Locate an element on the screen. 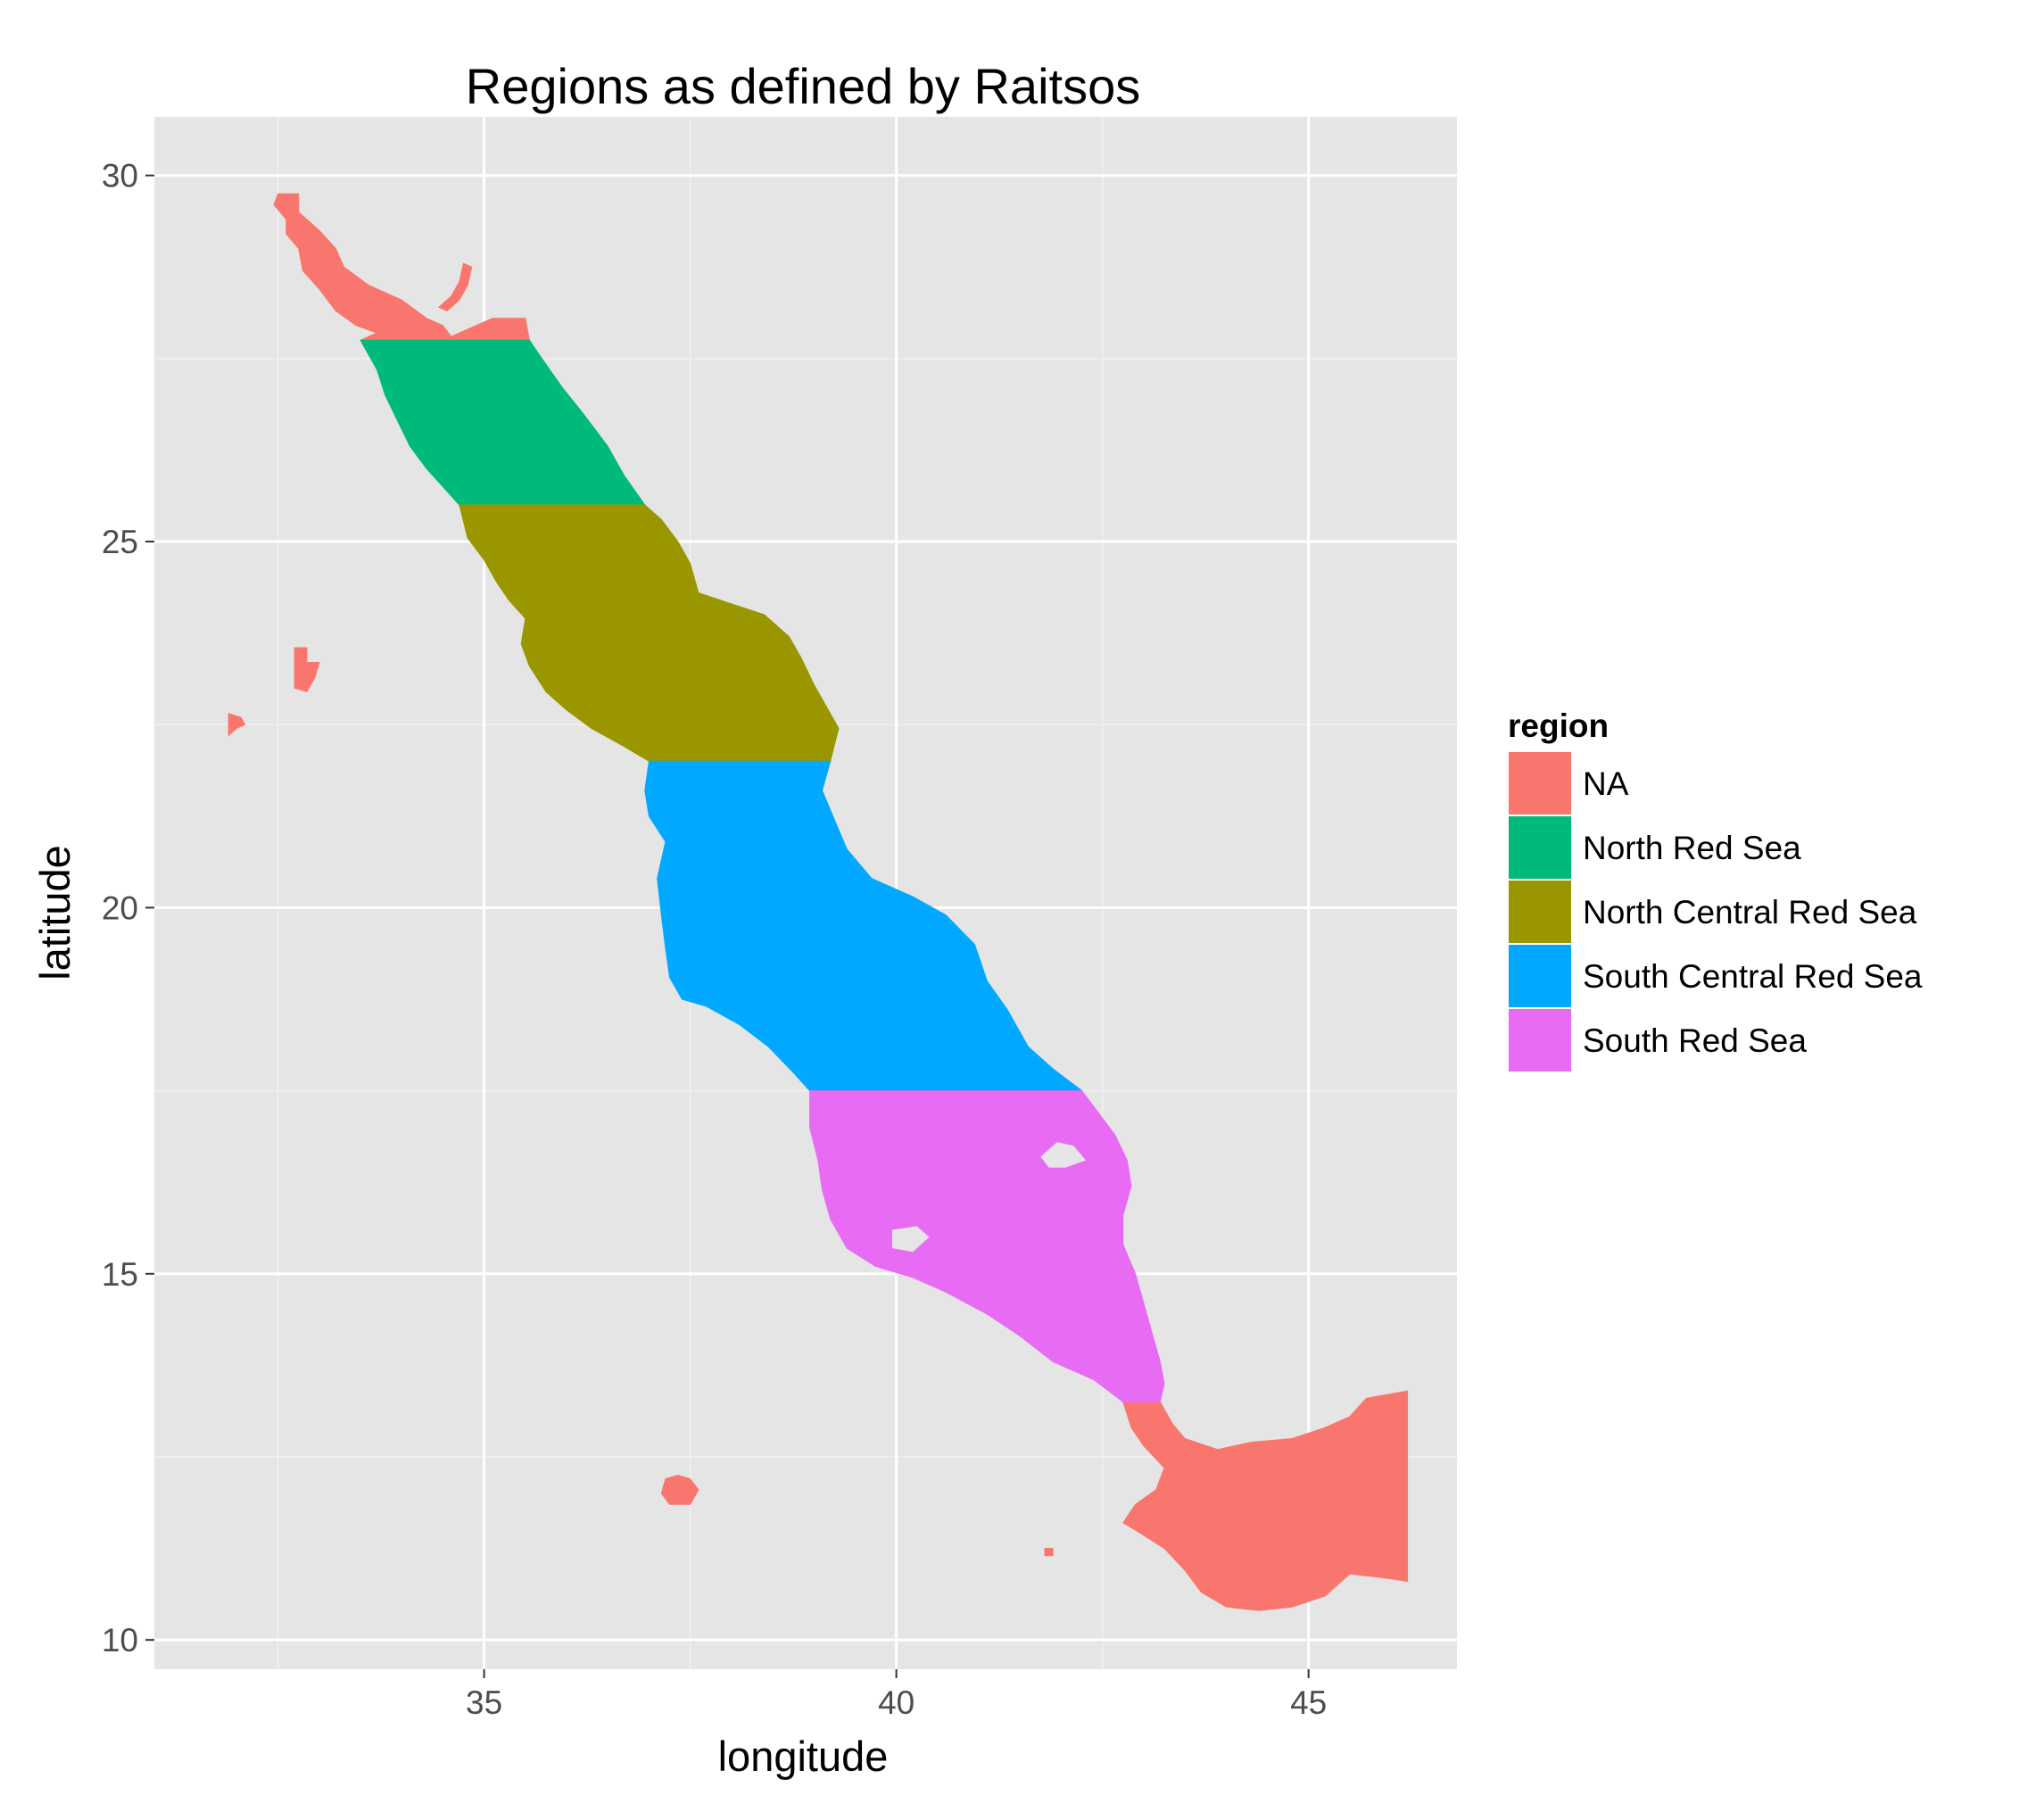 This screenshot has height=1795, width=2044. legend-swatch-na is located at coordinates (1540, 783).